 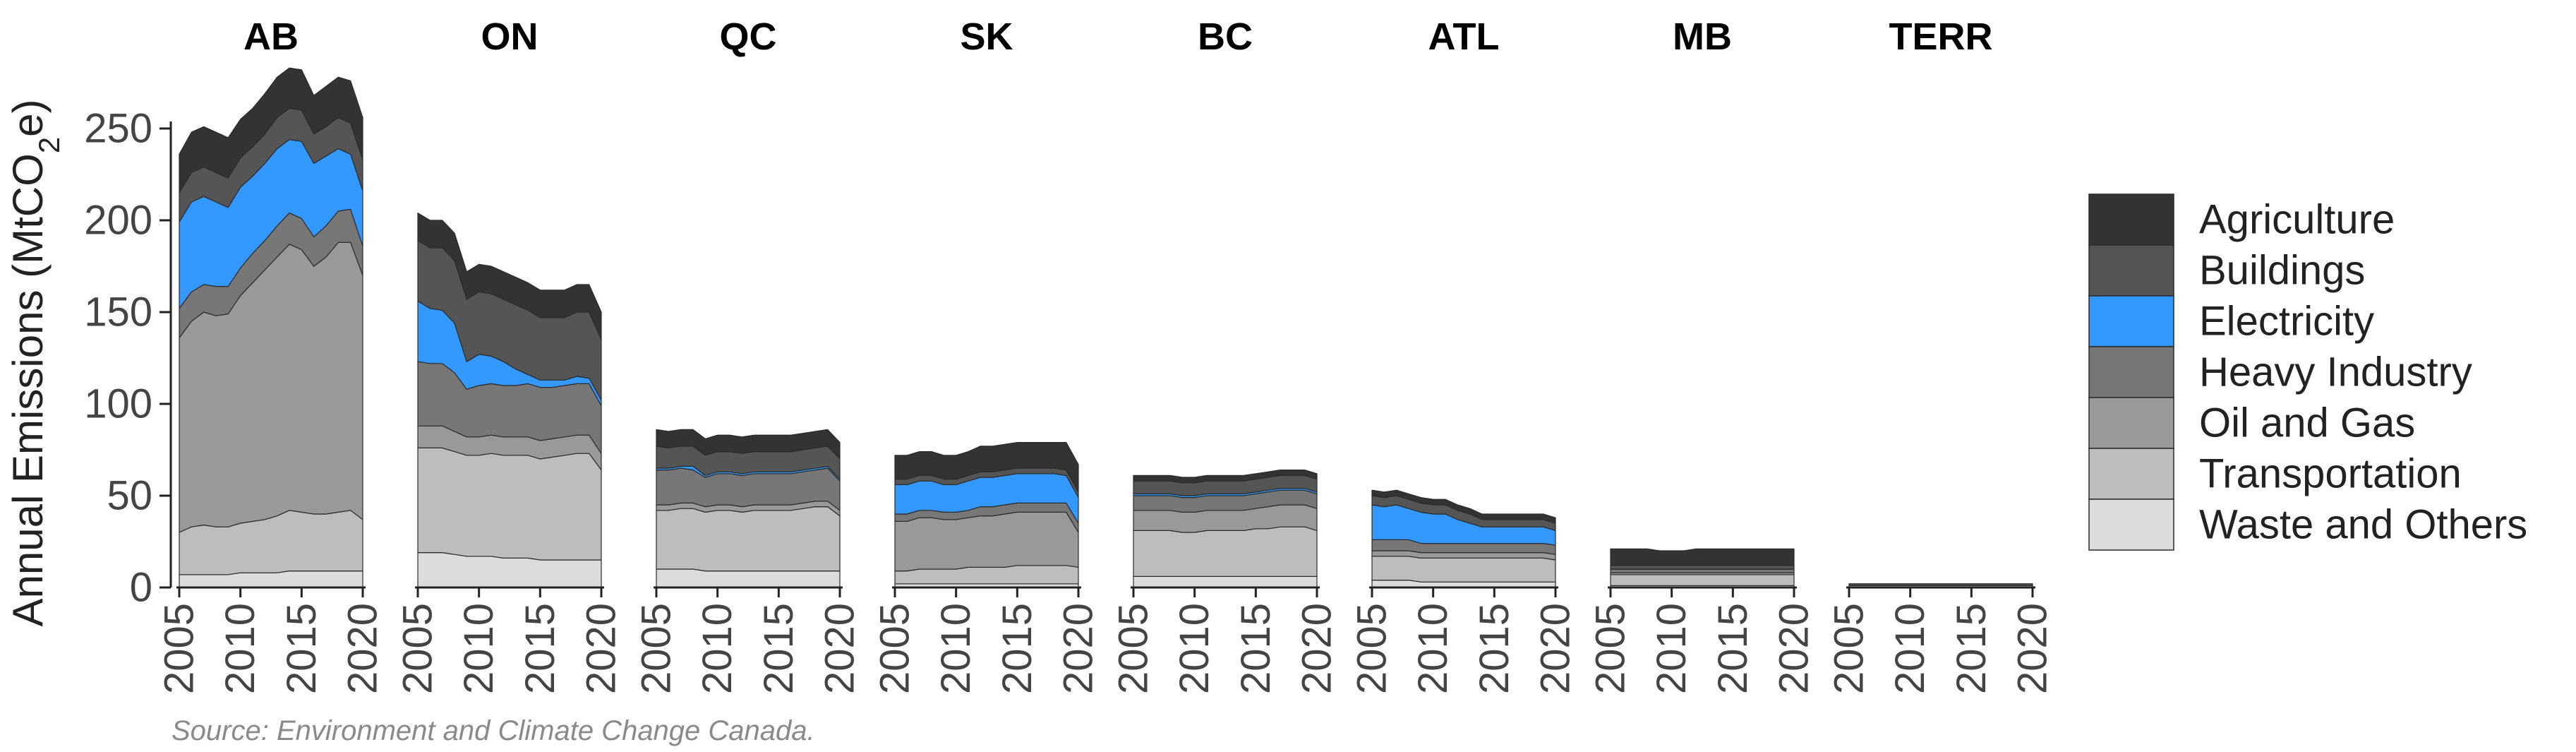 I want to click on panel-mb: MB 2005 2010 2015 2020, so click(x=1702, y=355).